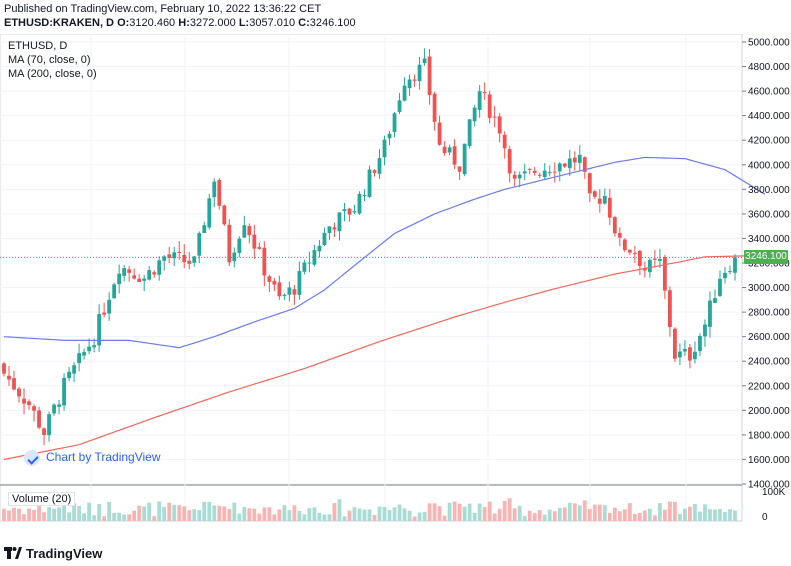 This screenshot has height=566, width=791. Describe the element at coordinates (52, 74) in the screenshot. I see `ma200-legend: MA (200, close, 0)` at that location.